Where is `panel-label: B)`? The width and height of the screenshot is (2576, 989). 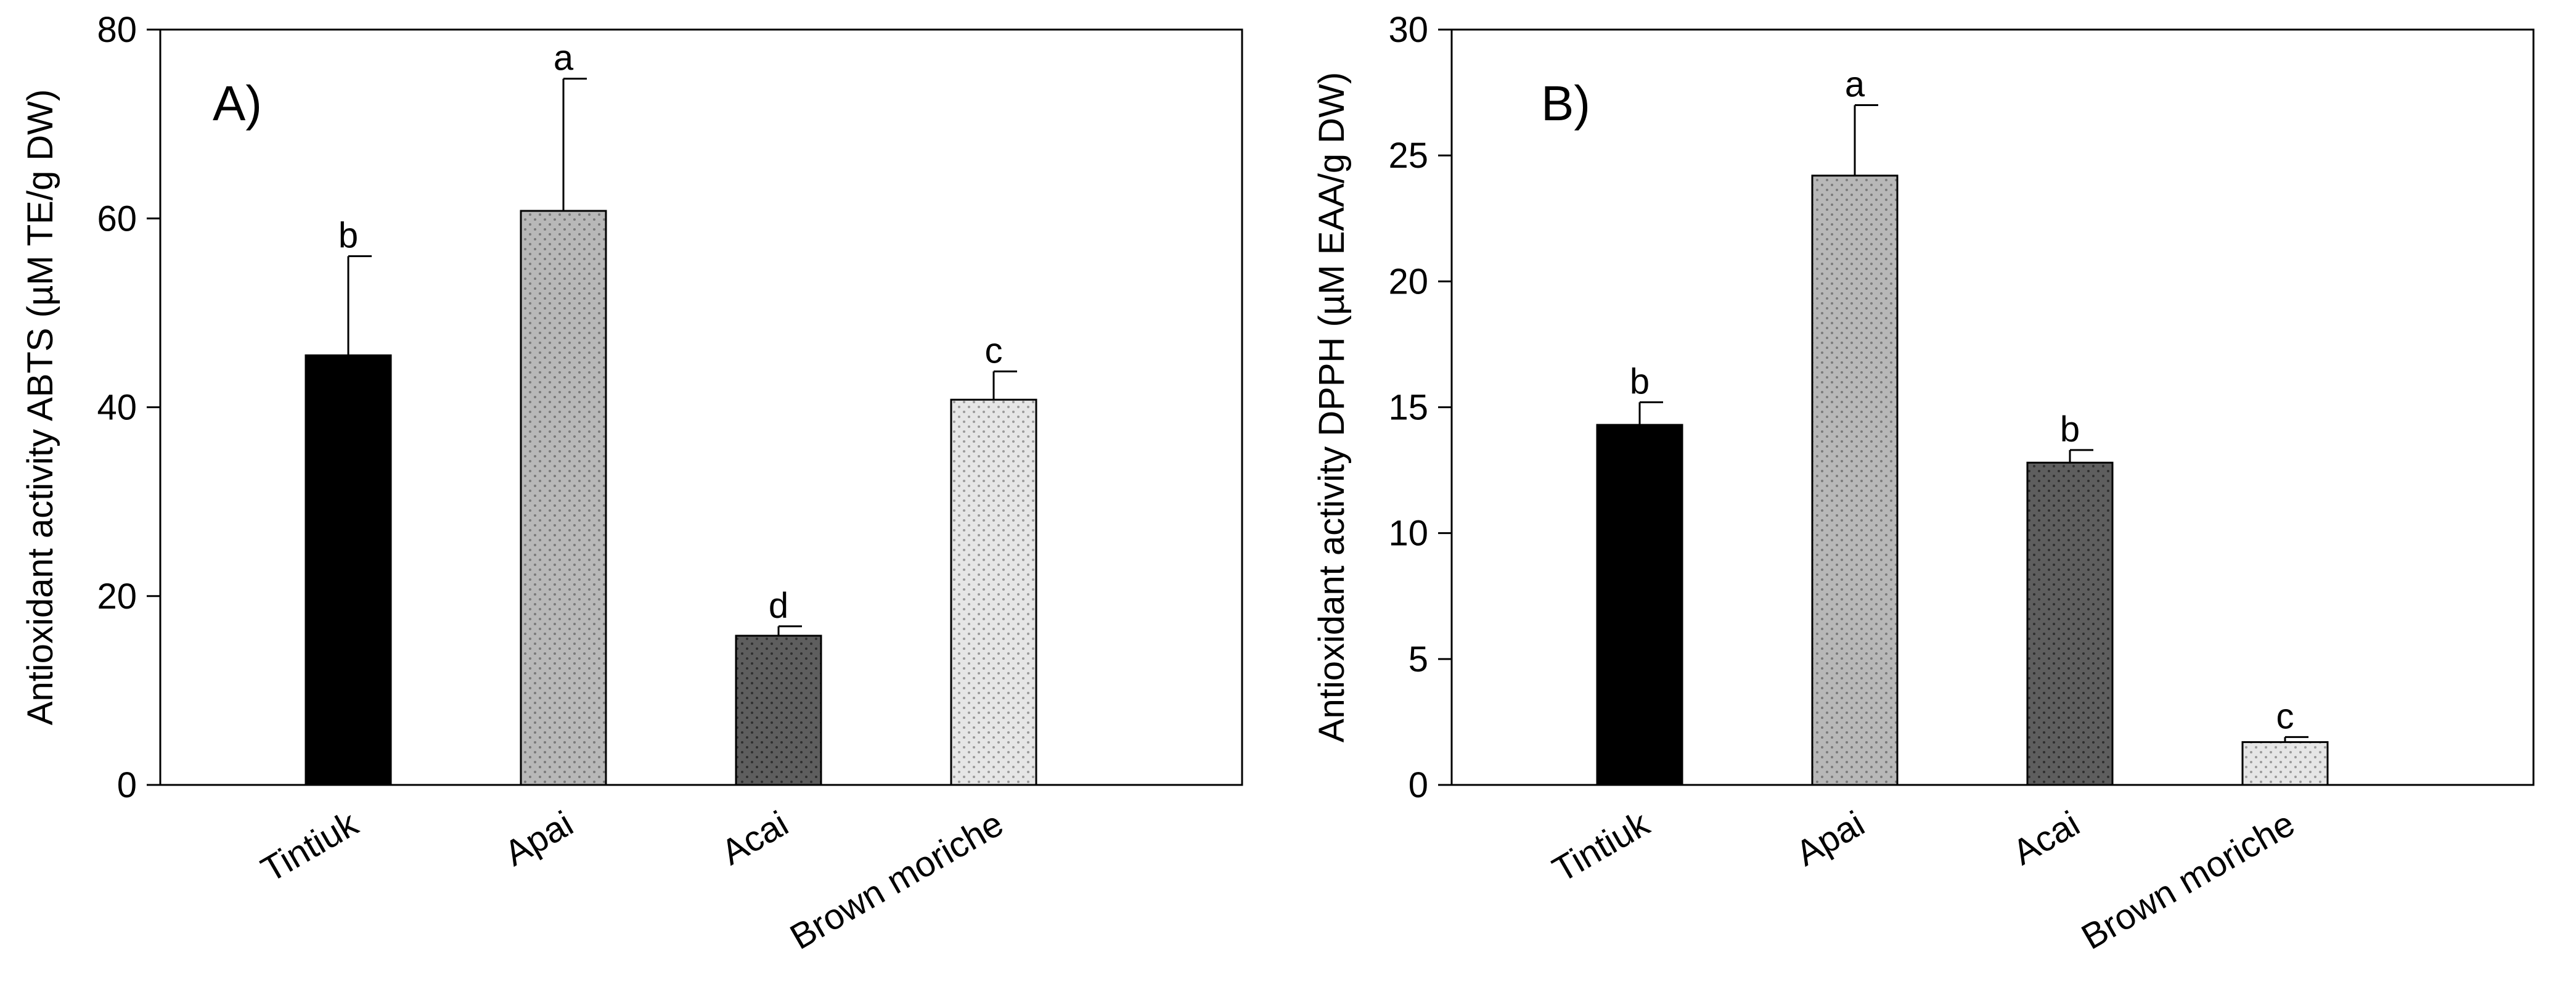 panel-label: B) is located at coordinates (1565, 104).